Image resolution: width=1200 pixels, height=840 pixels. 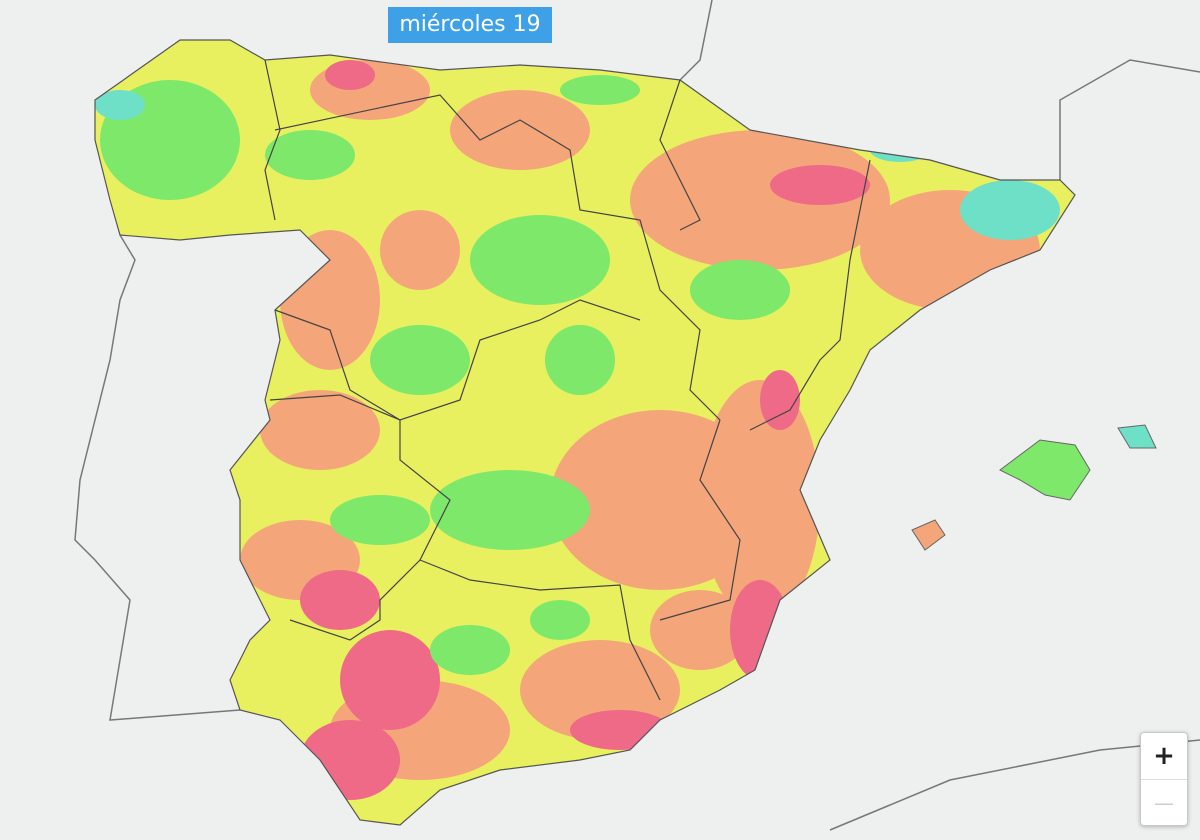 I want to click on balearics, so click(x=1034, y=487).